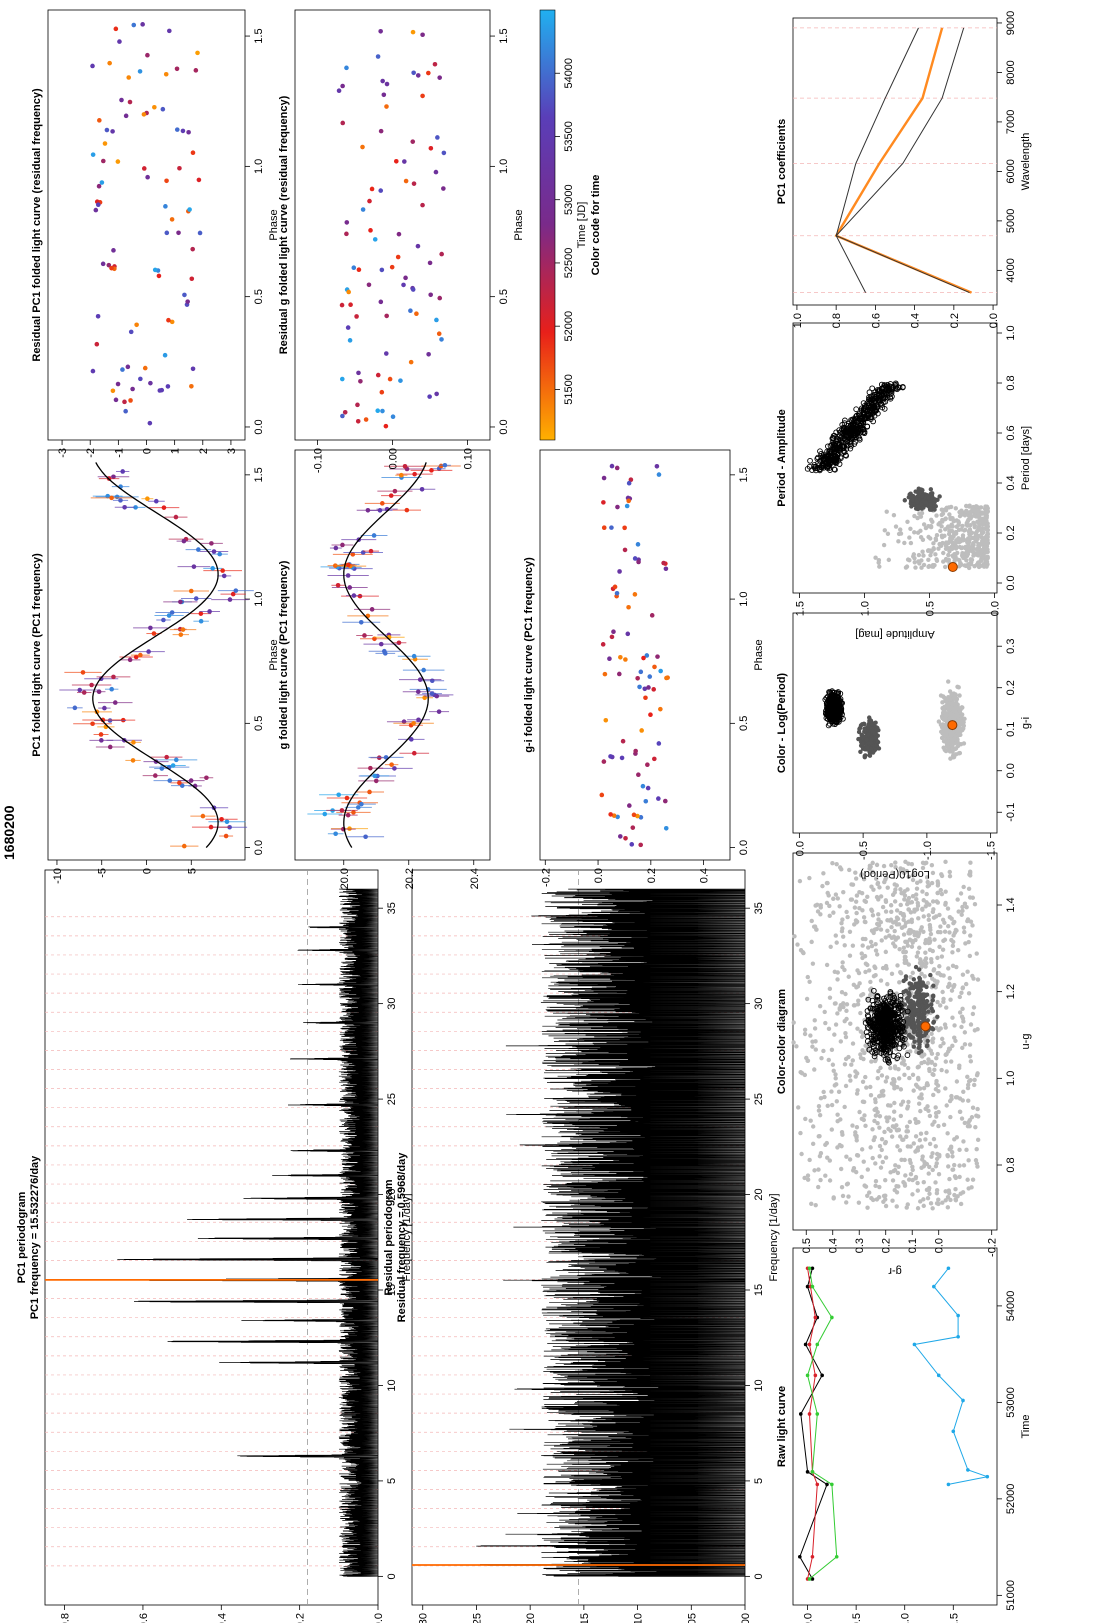  I want to click on color_logperiod-ytick-label: -0.5, so click(864, 850).